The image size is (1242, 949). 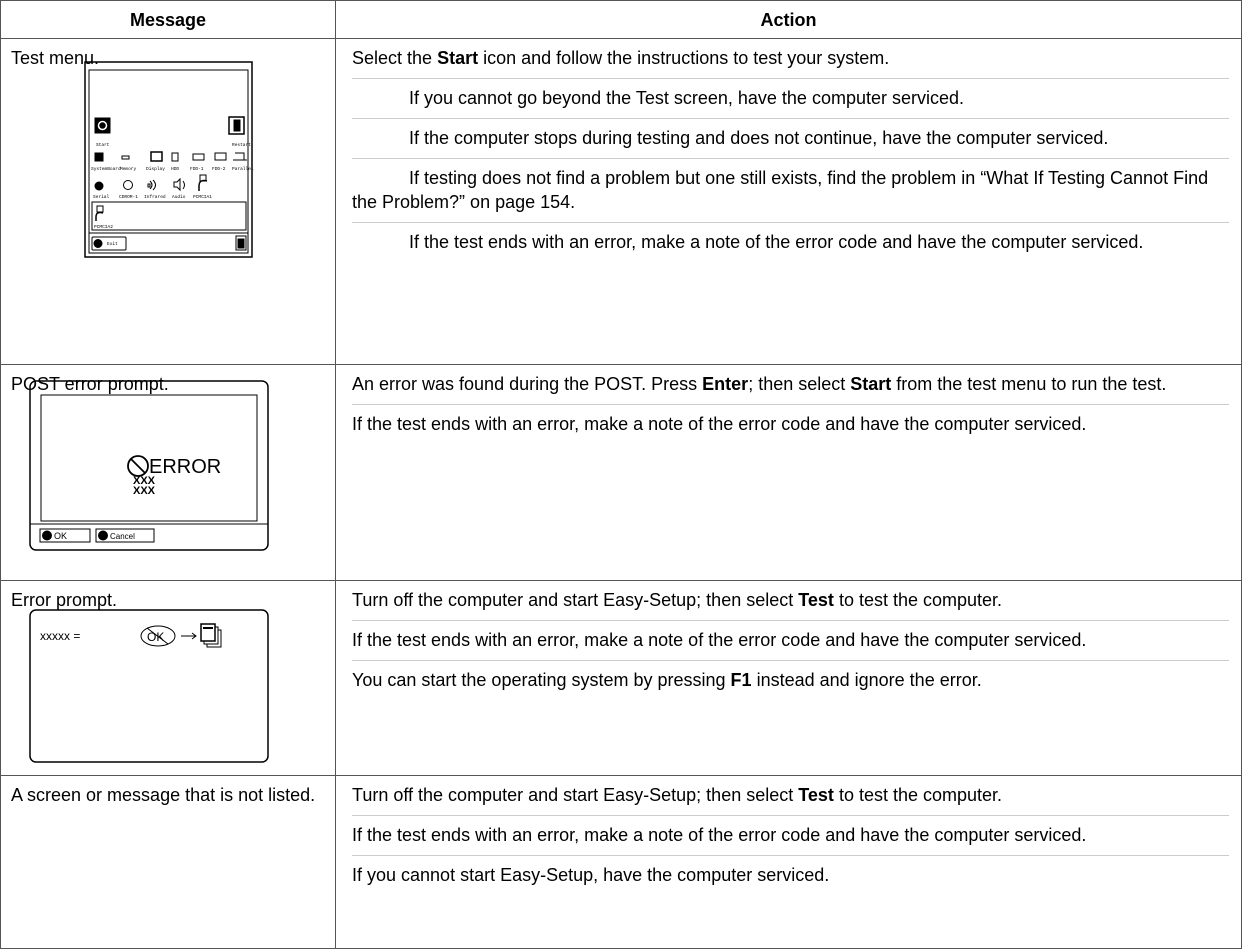 What do you see at coordinates (202, 197) in the screenshot?
I see `illustration-label: PCMCIA1` at bounding box center [202, 197].